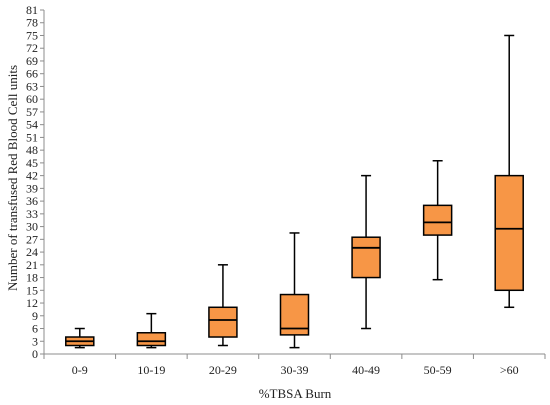 This screenshot has width=550, height=405. What do you see at coordinates (32, 176) in the screenshot?
I see `y-tick-label: 42` at bounding box center [32, 176].